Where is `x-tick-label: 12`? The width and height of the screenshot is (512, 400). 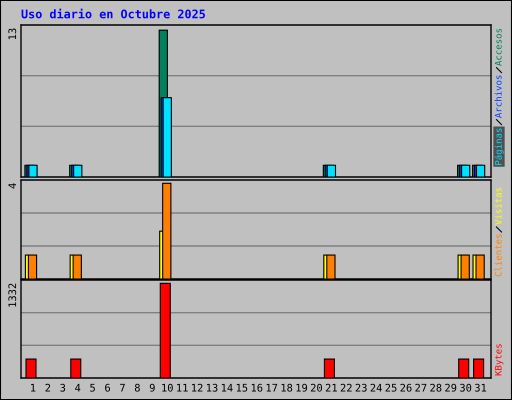 x-tick-label: 12 is located at coordinates (197, 388).